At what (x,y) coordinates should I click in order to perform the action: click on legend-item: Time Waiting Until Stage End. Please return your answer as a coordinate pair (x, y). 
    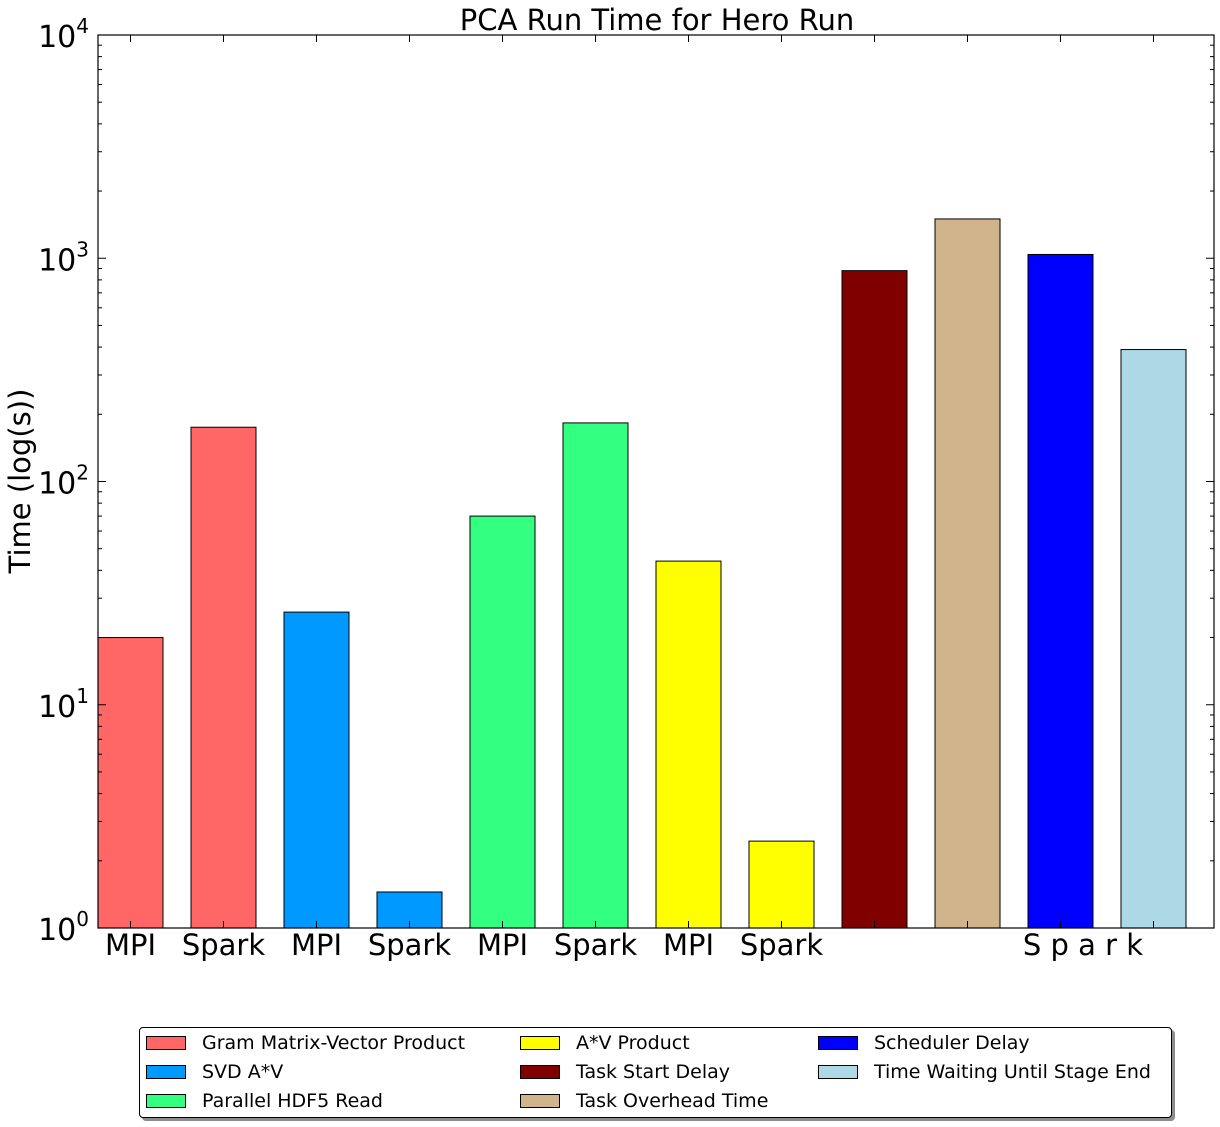
    Looking at the image, I should click on (984, 1072).